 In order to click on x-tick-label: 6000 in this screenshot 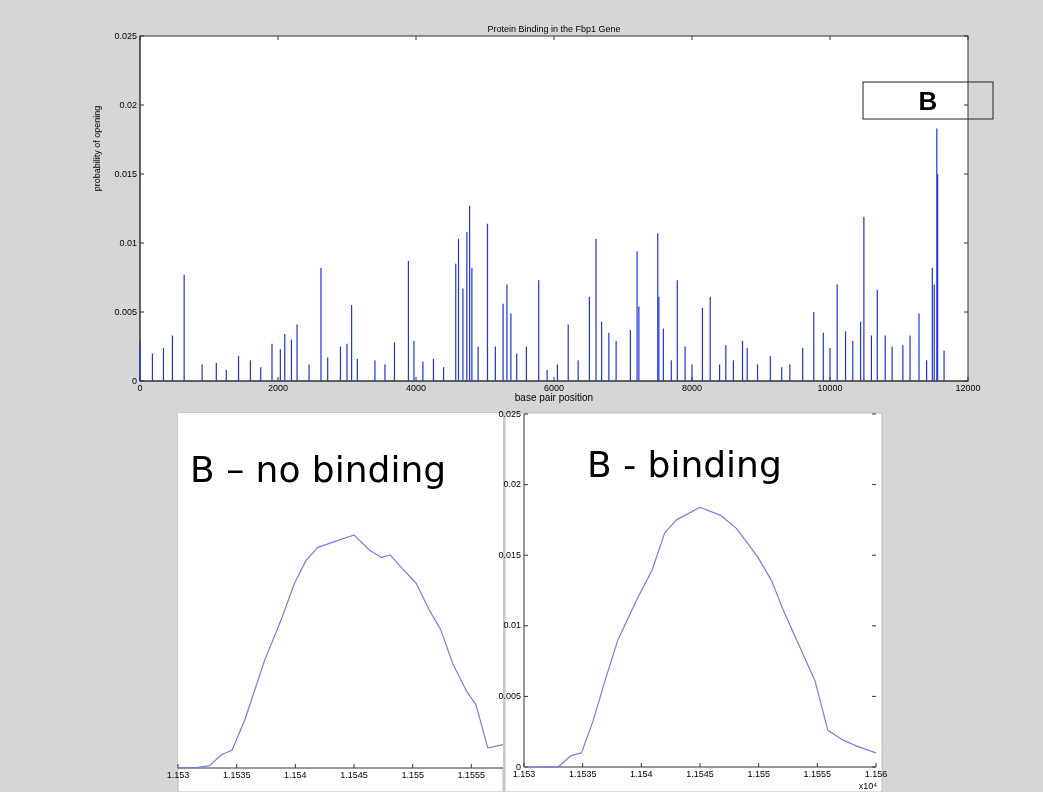, I will do `click(554, 388)`.